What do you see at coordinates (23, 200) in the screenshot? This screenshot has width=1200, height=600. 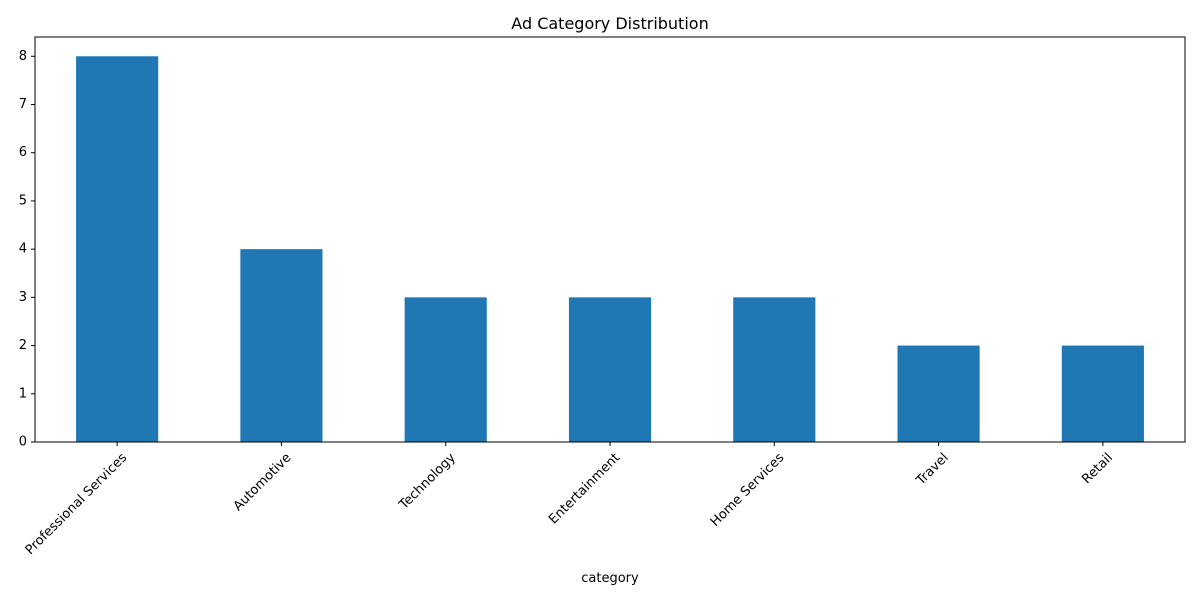 I see `y-tick-label: 5` at bounding box center [23, 200].